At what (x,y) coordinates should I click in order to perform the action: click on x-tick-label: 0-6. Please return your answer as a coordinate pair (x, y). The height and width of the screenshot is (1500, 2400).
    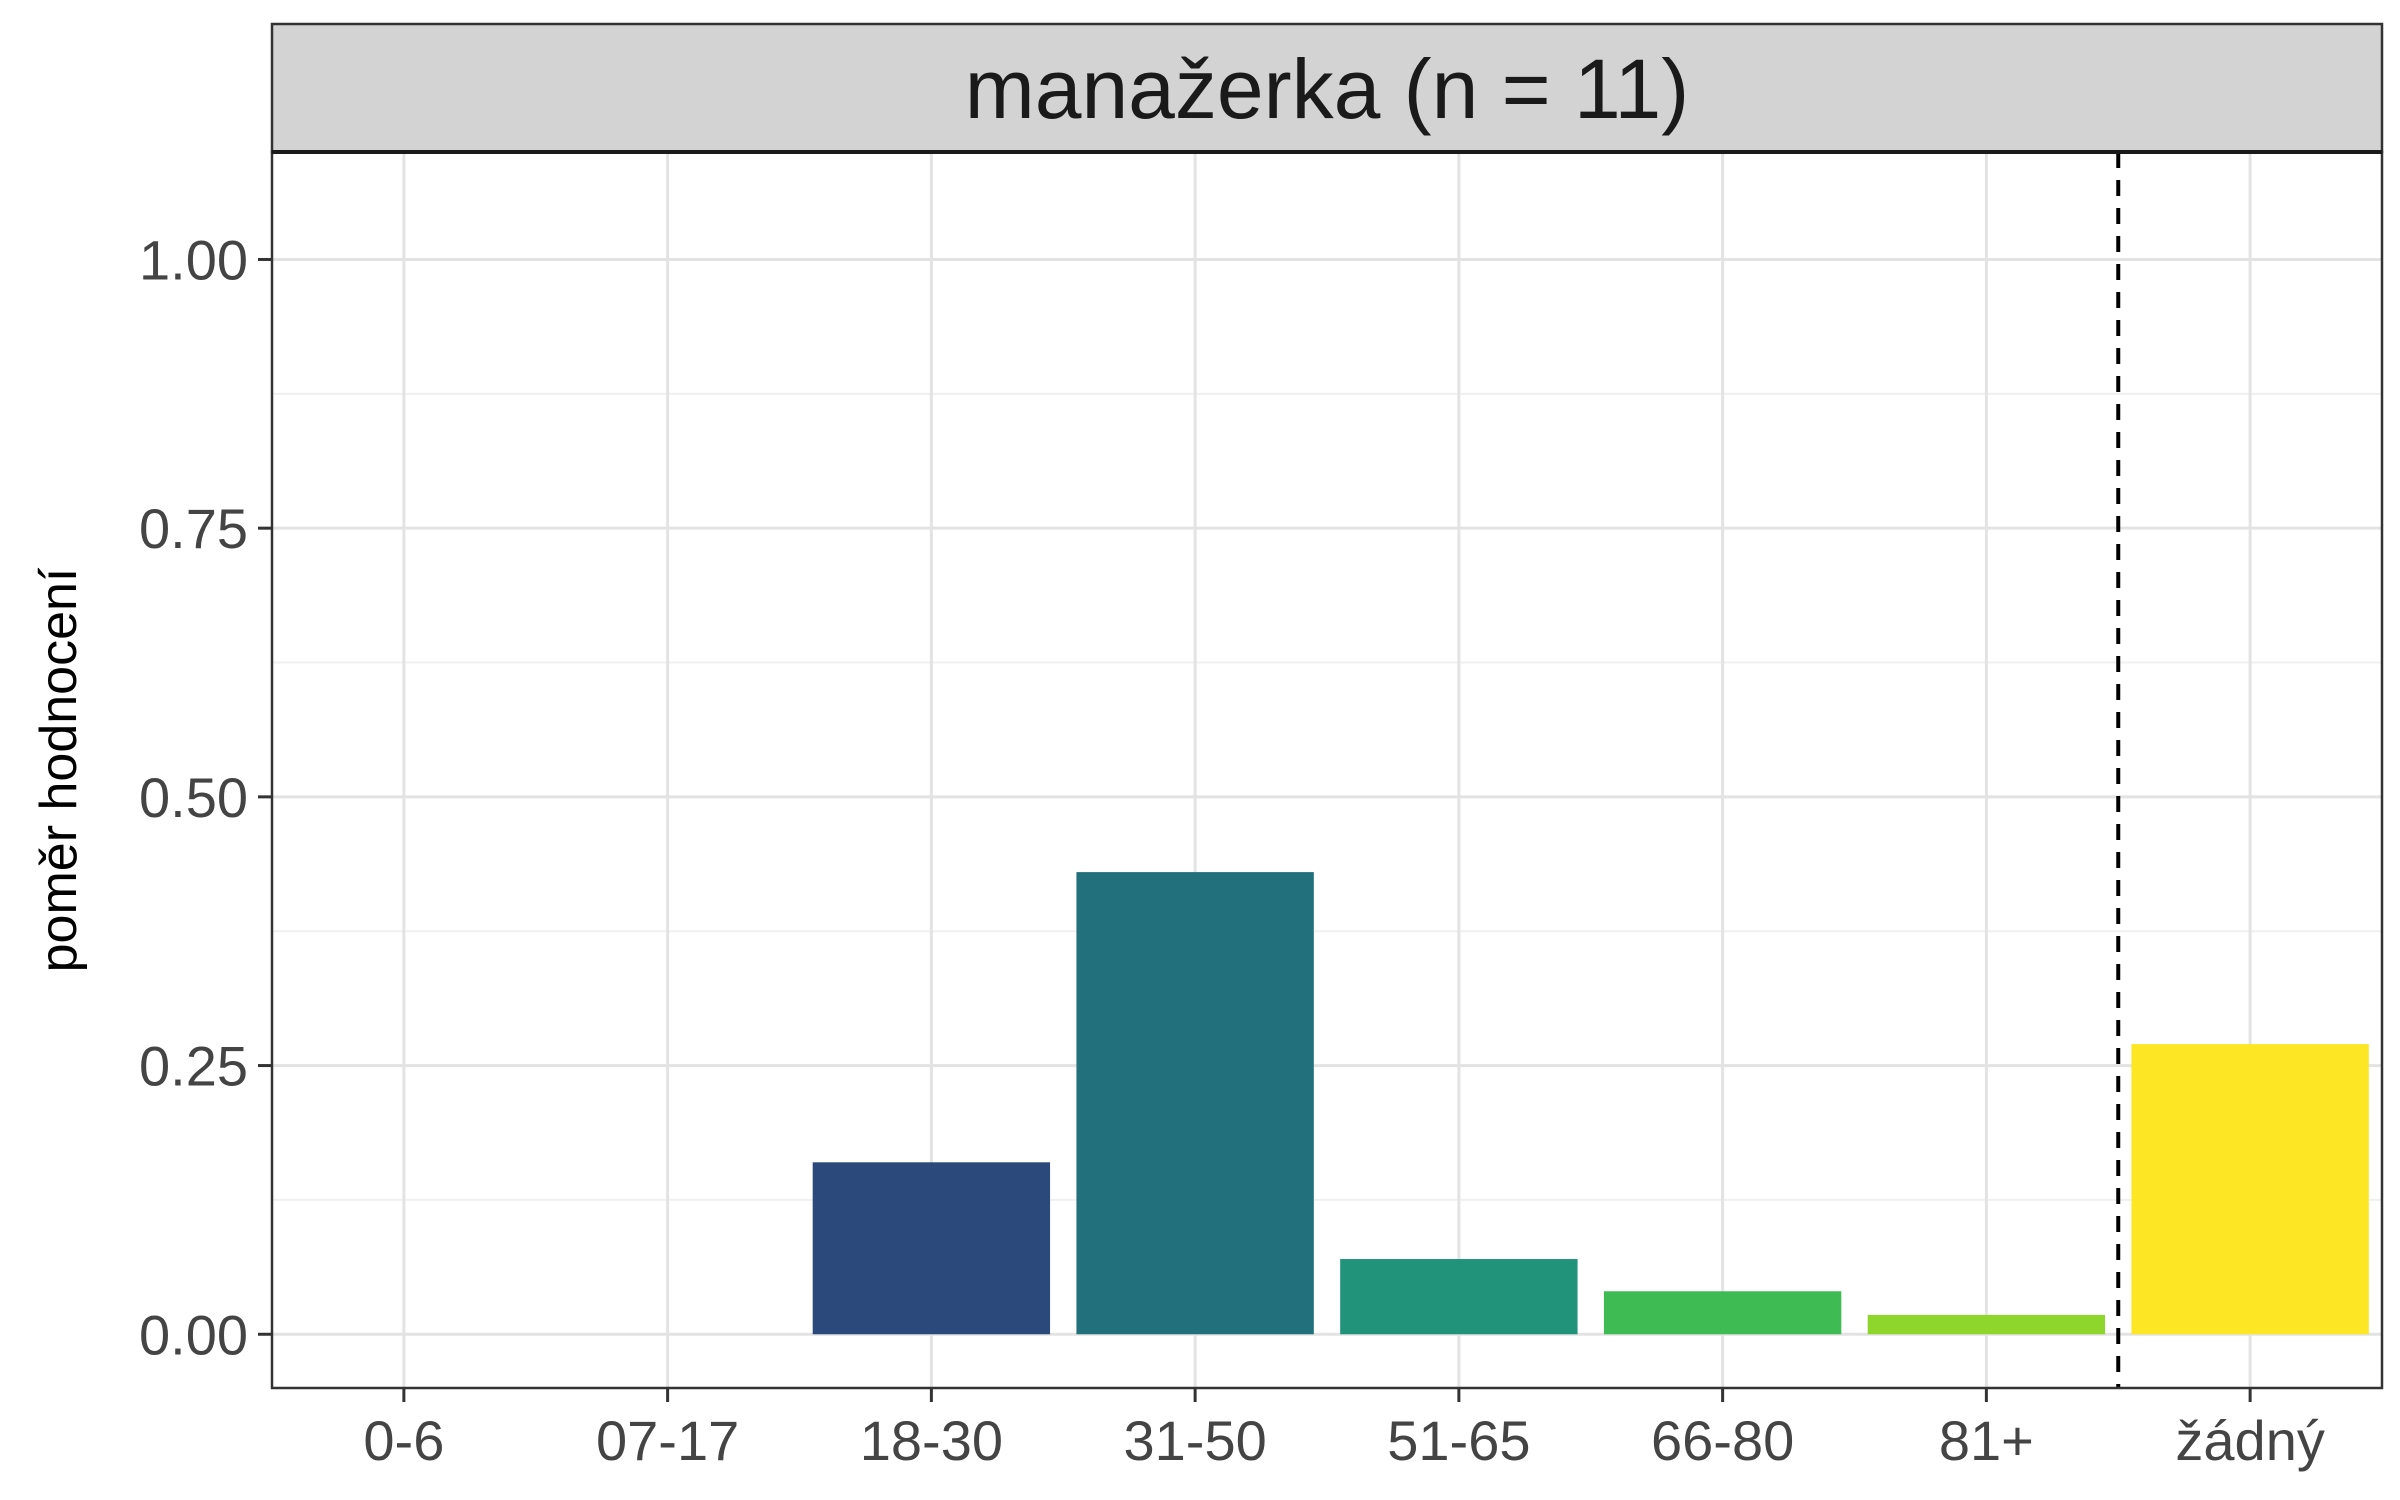
    Looking at the image, I should click on (403, 1440).